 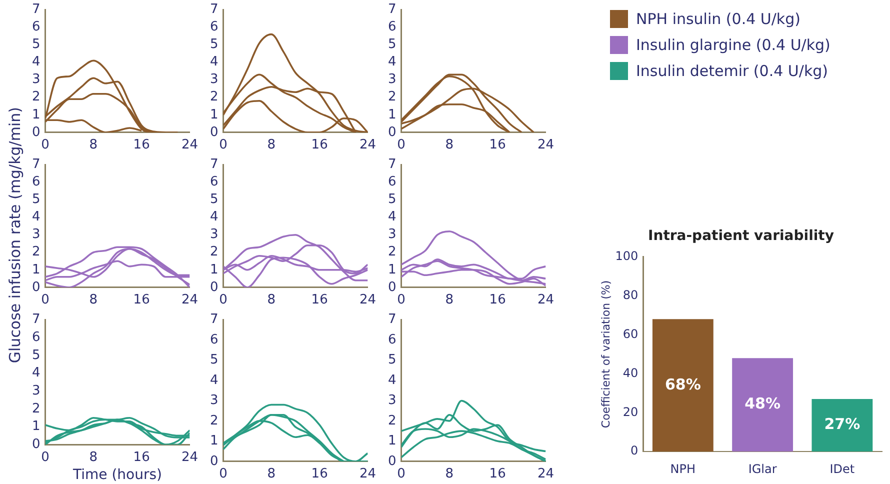 I want to click on y-tick-label: 20, so click(x=630, y=411).